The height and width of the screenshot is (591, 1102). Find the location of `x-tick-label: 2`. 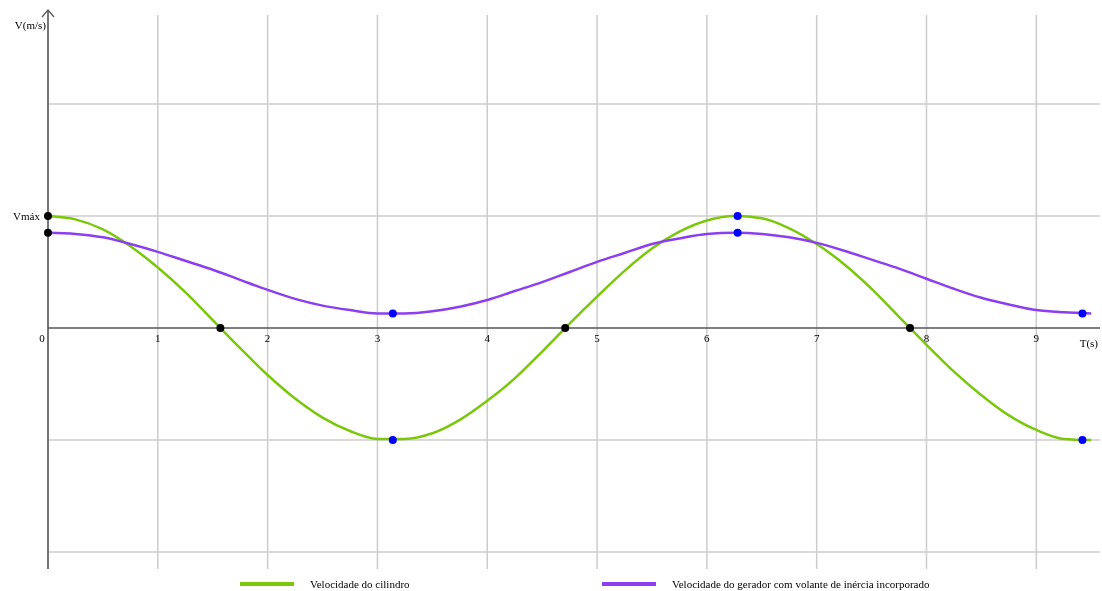

x-tick-label: 2 is located at coordinates (267, 338).